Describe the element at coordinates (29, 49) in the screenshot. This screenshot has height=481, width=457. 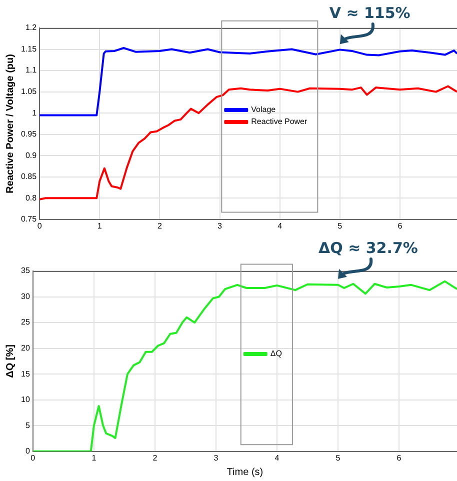
I see `y-tick-label: 1.15` at that location.